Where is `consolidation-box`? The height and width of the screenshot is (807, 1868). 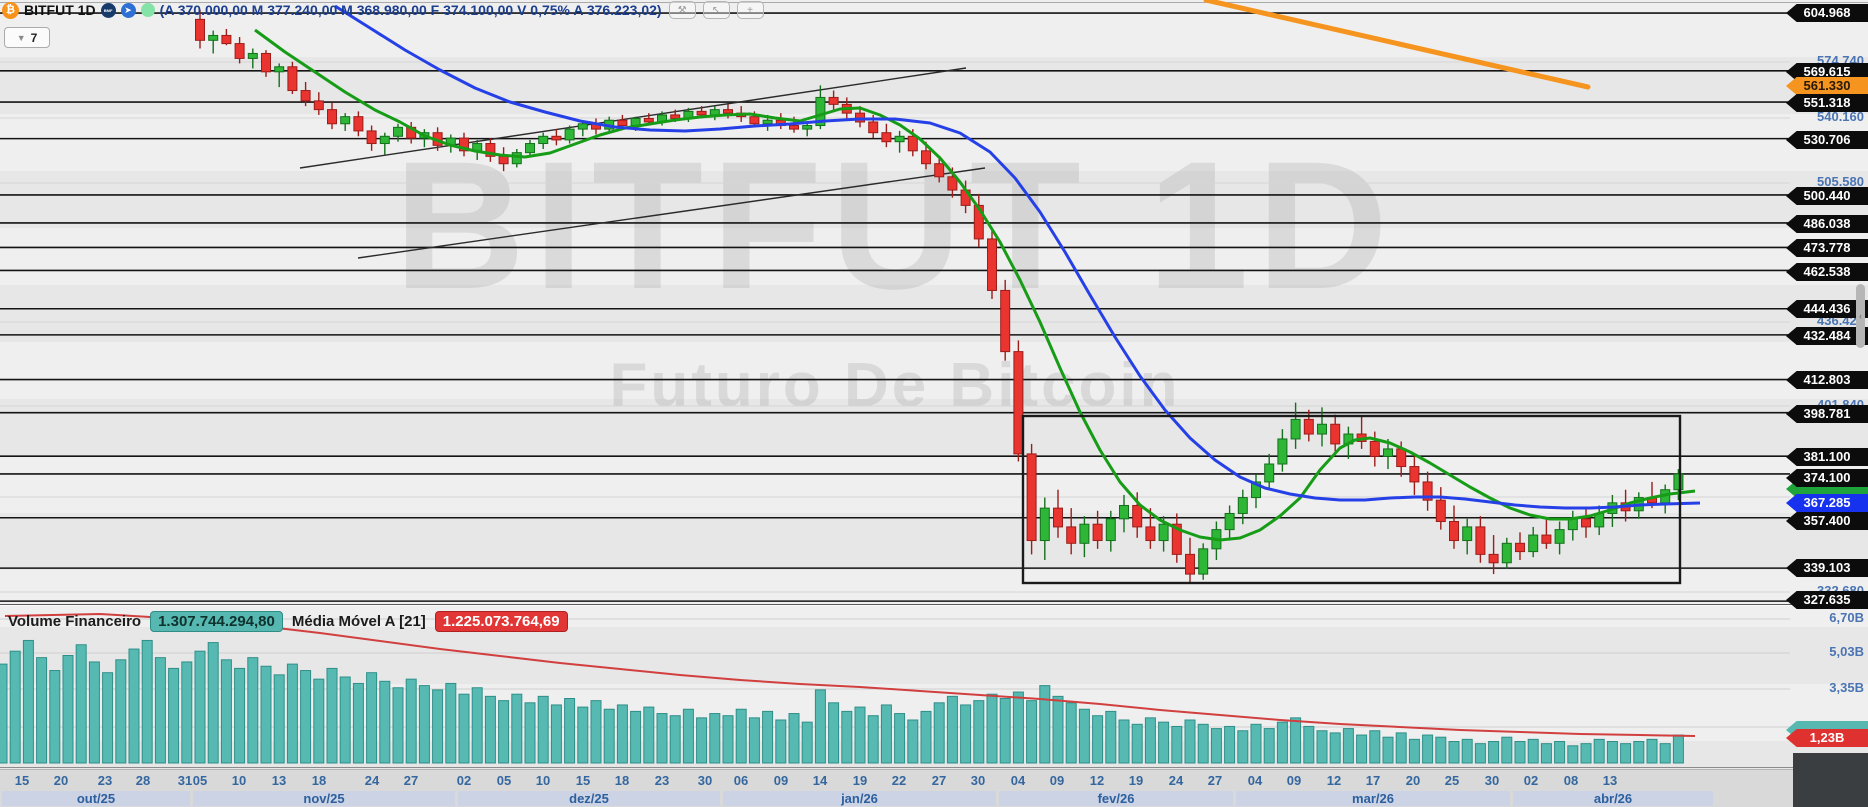
consolidation-box is located at coordinates (1351, 499).